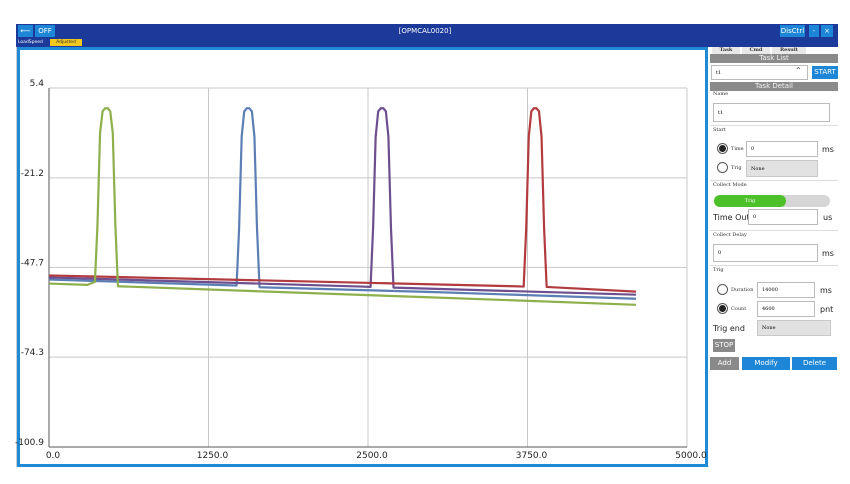 This screenshot has height=484, width=850. Describe the element at coordinates (782, 168) in the screenshot. I see `trig-select: None` at that location.